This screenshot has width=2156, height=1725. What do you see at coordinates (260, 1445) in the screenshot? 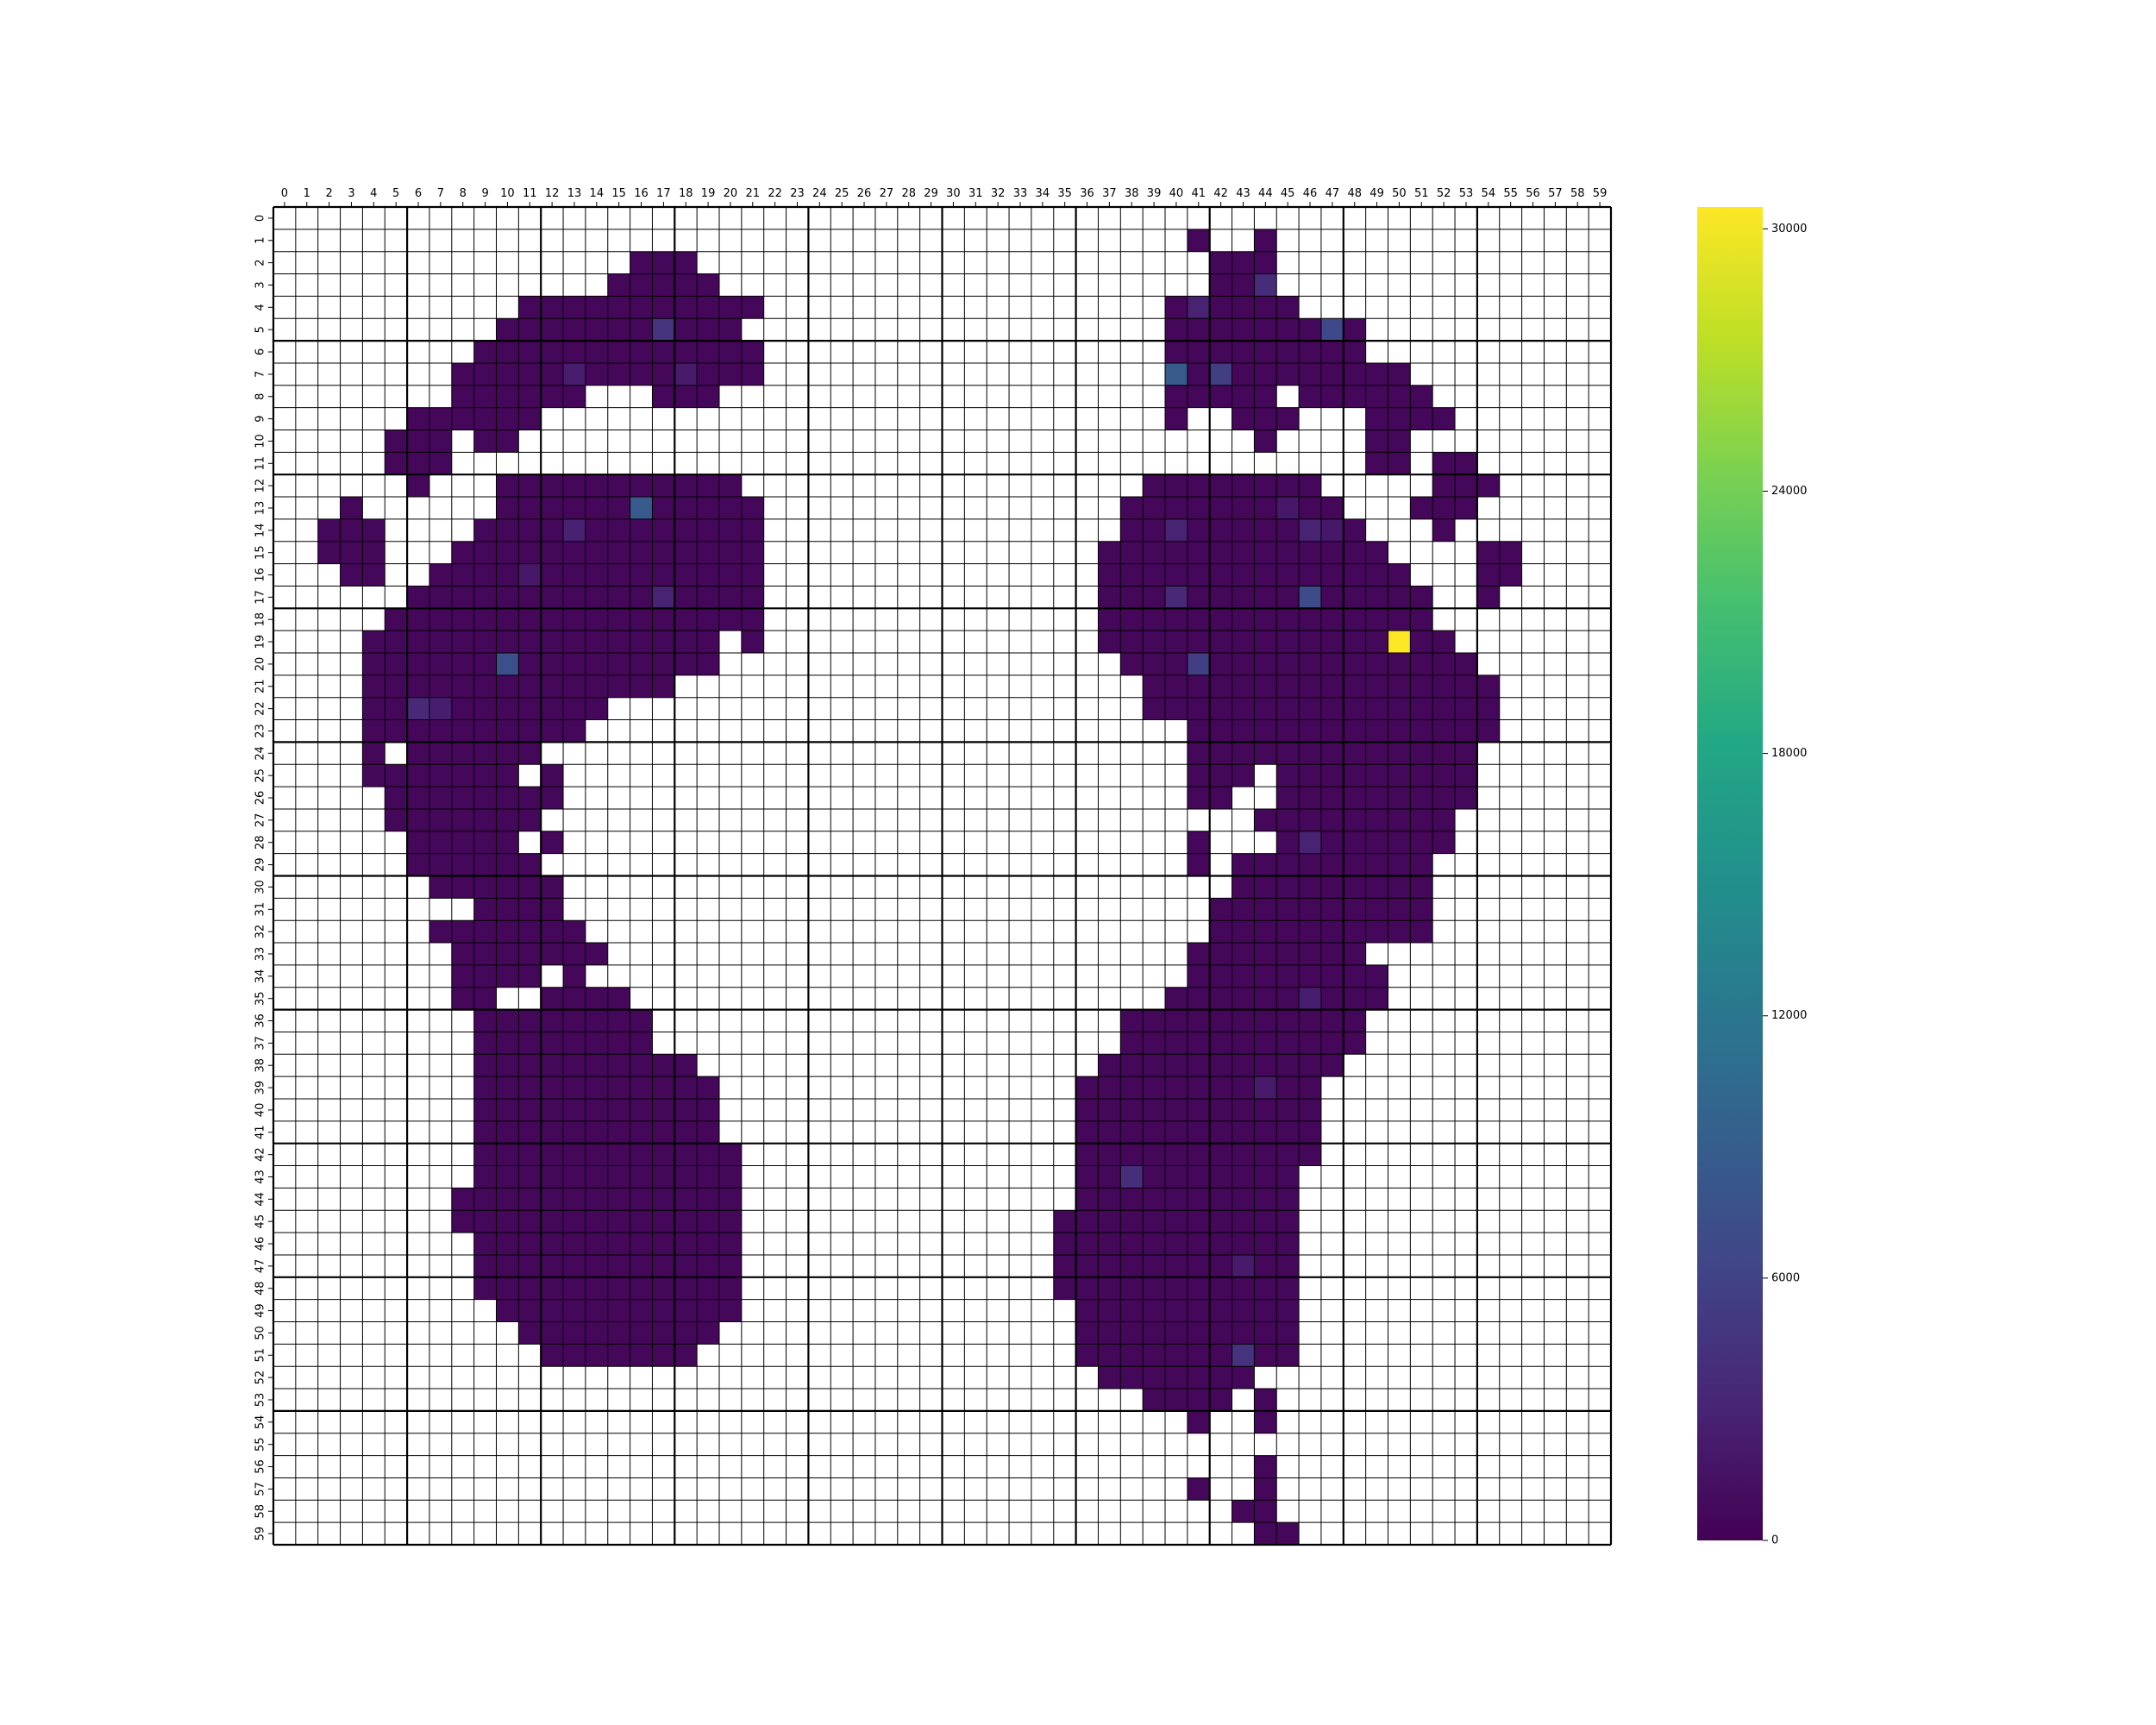
I see `y-tick-label: 55` at bounding box center [260, 1445].